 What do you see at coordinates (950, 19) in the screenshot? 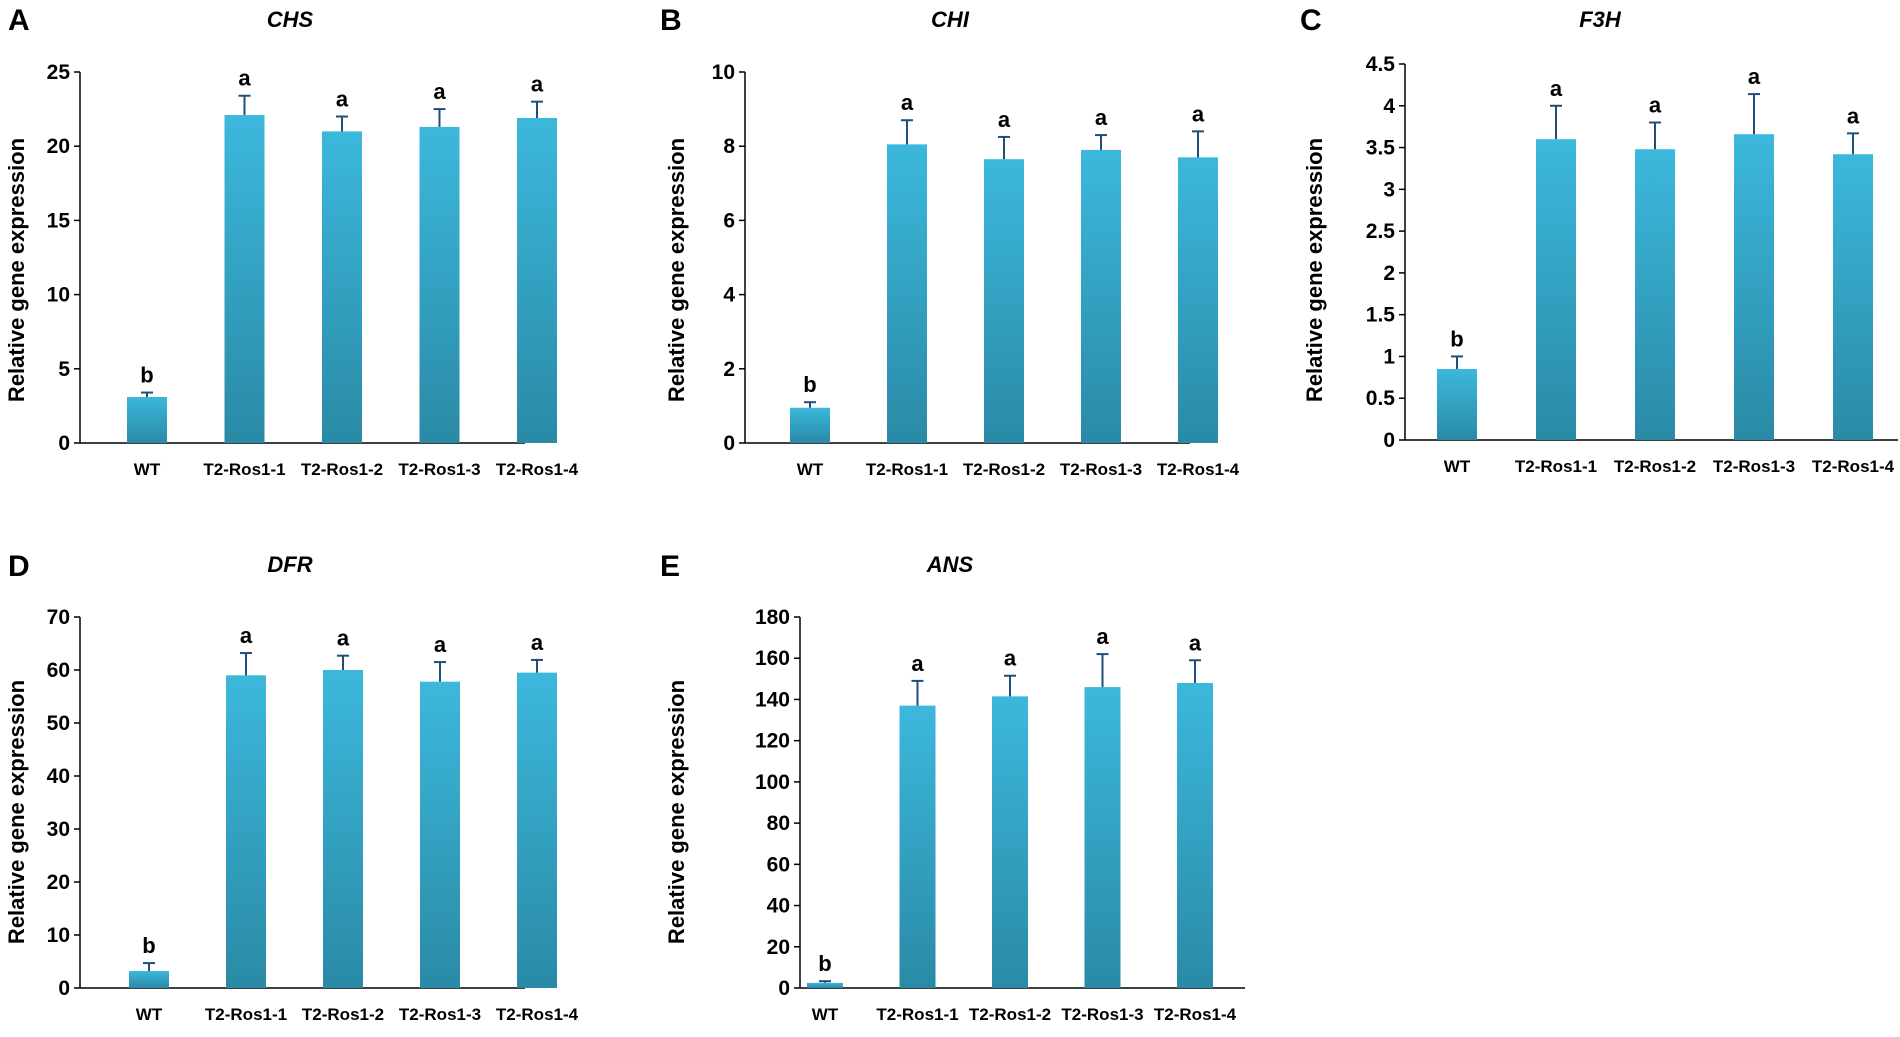
I see `chart-title: CHI` at bounding box center [950, 19].